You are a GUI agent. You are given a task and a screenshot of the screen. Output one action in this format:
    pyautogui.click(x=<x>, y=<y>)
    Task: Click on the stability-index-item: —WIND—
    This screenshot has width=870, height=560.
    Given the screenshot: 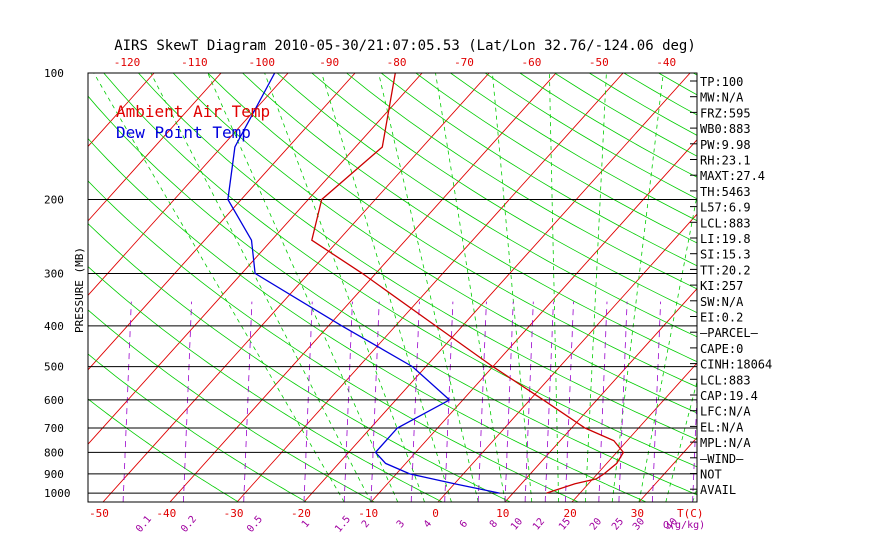 What is the action you would take?
    pyautogui.click(x=722, y=459)
    